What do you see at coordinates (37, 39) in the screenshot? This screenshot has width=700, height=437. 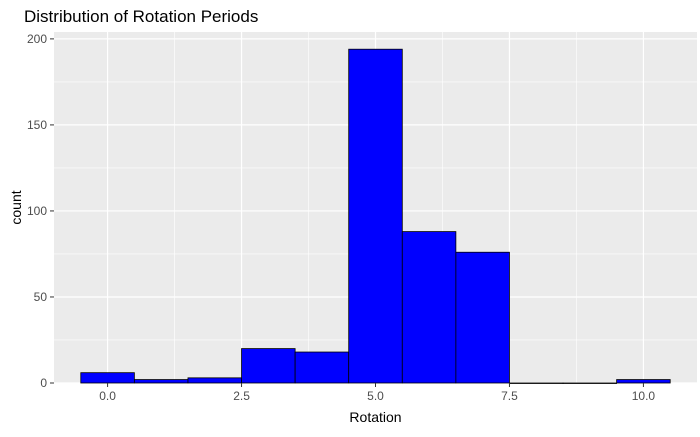 I see `y-tick-label: 200` at bounding box center [37, 39].